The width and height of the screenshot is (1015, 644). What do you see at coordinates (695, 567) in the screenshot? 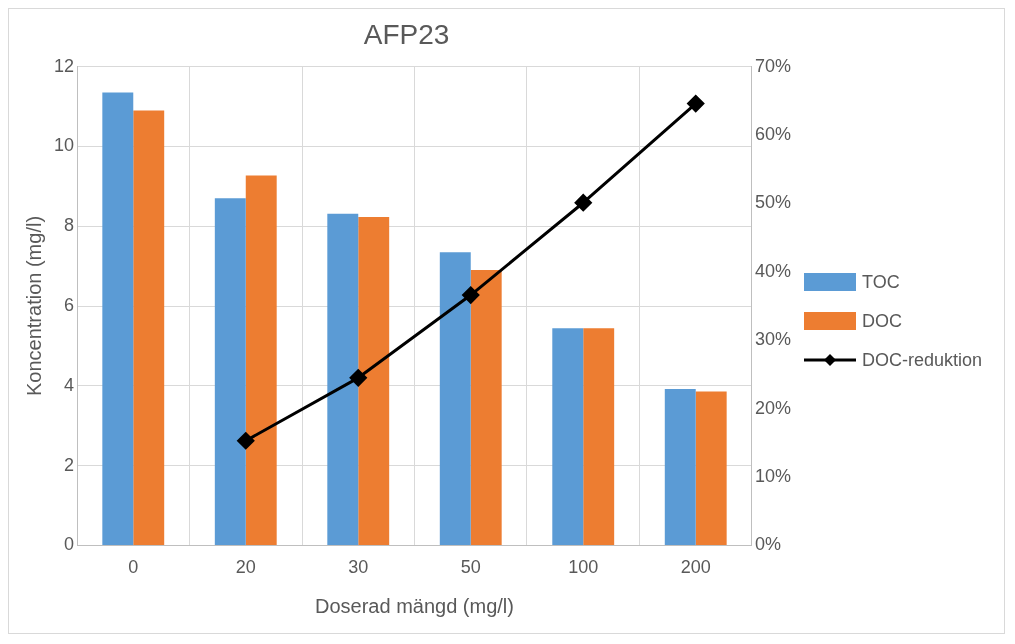
I see `x-tick-label: 200` at bounding box center [695, 567].